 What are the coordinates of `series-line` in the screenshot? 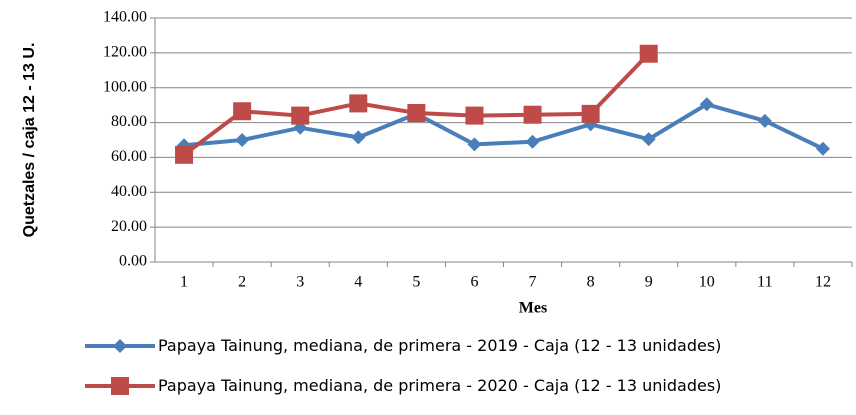 It's located at (503, 126).